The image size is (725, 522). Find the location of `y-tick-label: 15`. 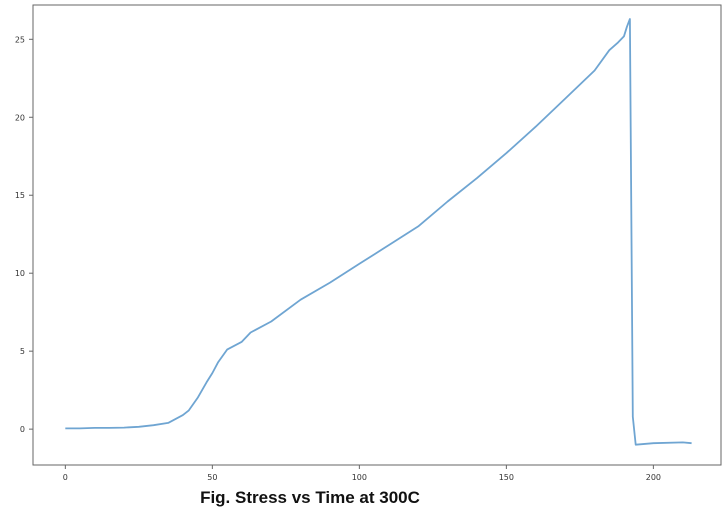

y-tick-label: 15 is located at coordinates (20, 195).